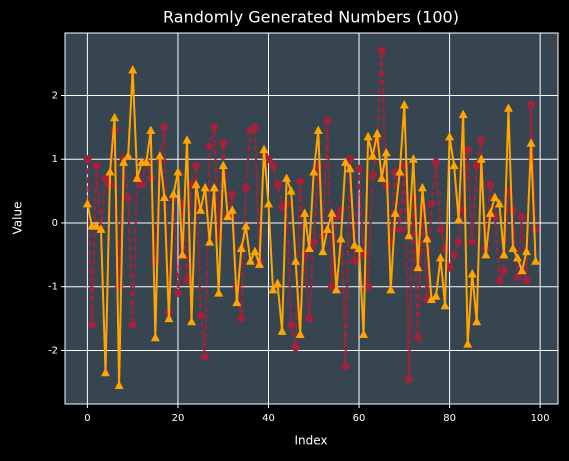  I want to click on y-tick-label: -2, so click(53, 350).